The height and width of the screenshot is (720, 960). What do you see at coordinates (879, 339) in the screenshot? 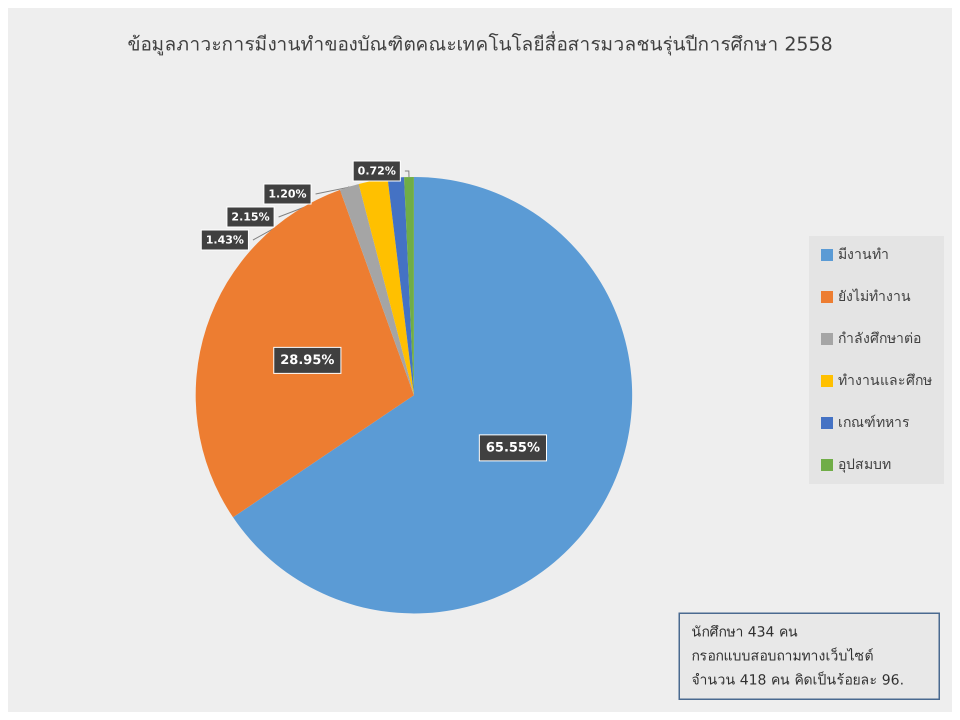
I see `legend-label: กำลังศึกษาต่อ` at bounding box center [879, 339].